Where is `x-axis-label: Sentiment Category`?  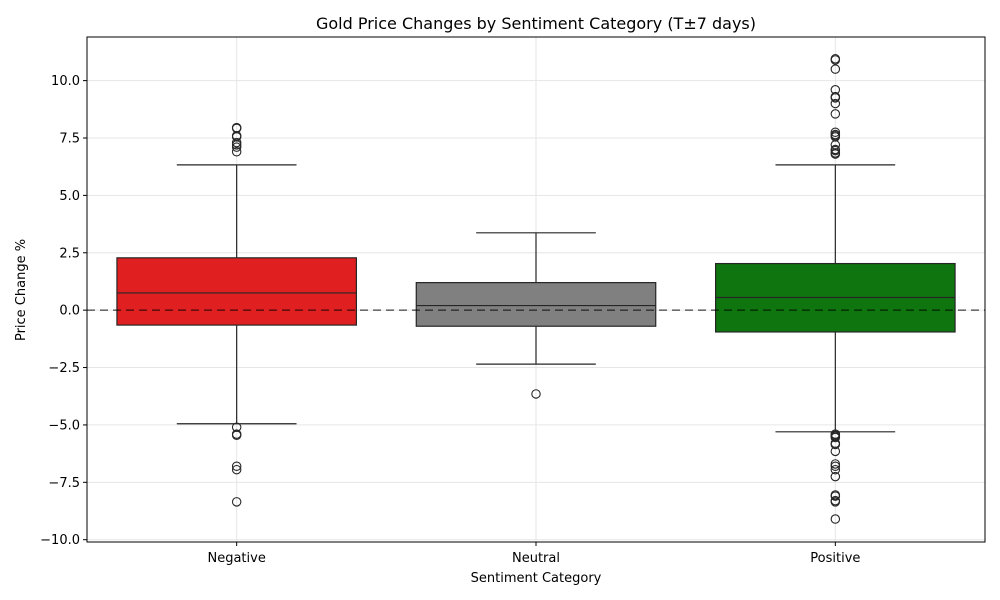 x-axis-label: Sentiment Category is located at coordinates (536, 578).